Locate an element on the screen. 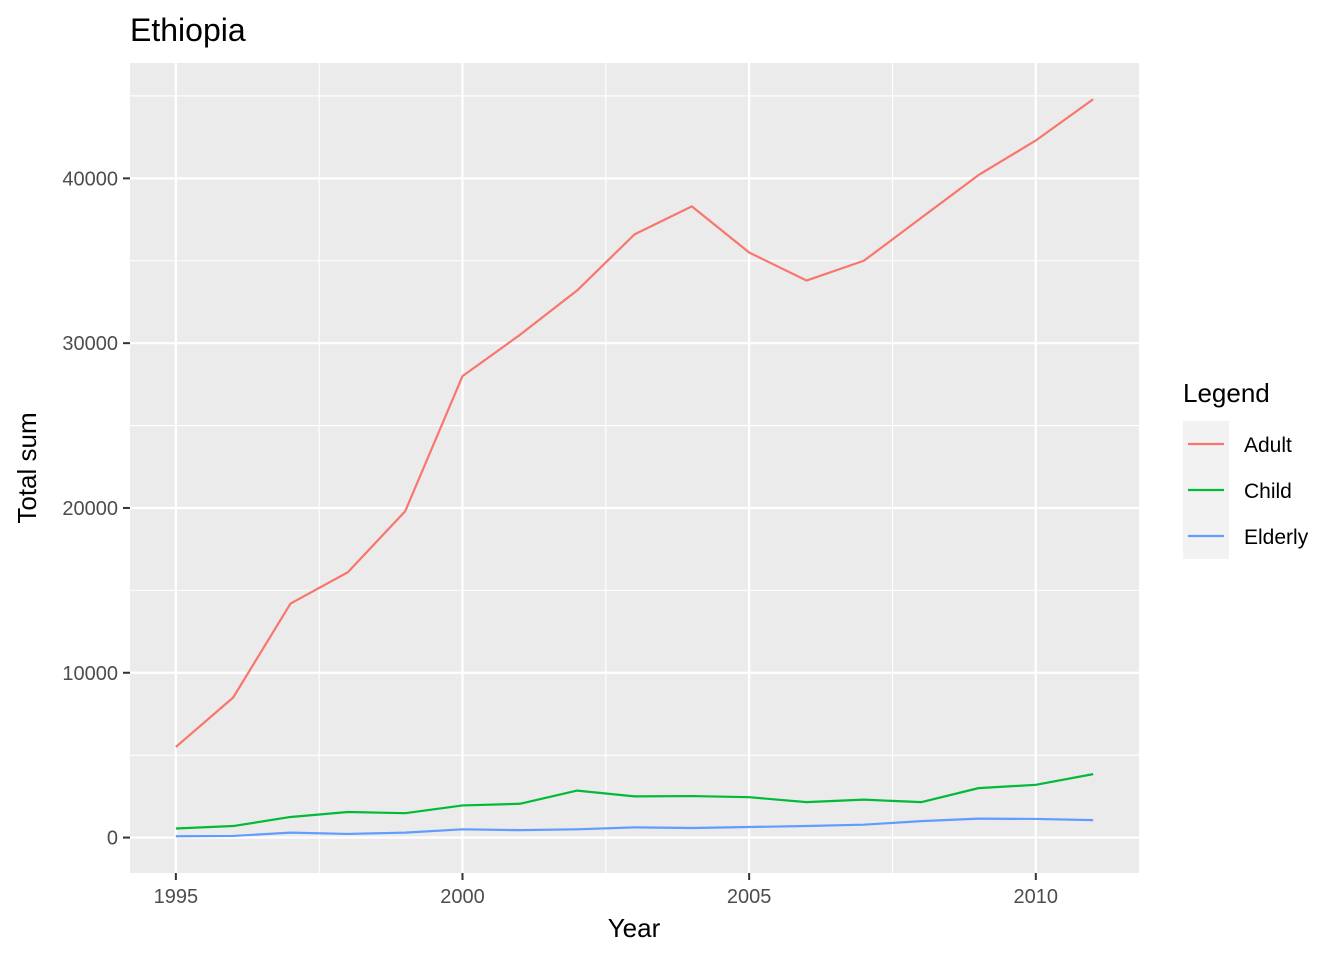  y-axis-title: Total sum is located at coordinates (27, 467).